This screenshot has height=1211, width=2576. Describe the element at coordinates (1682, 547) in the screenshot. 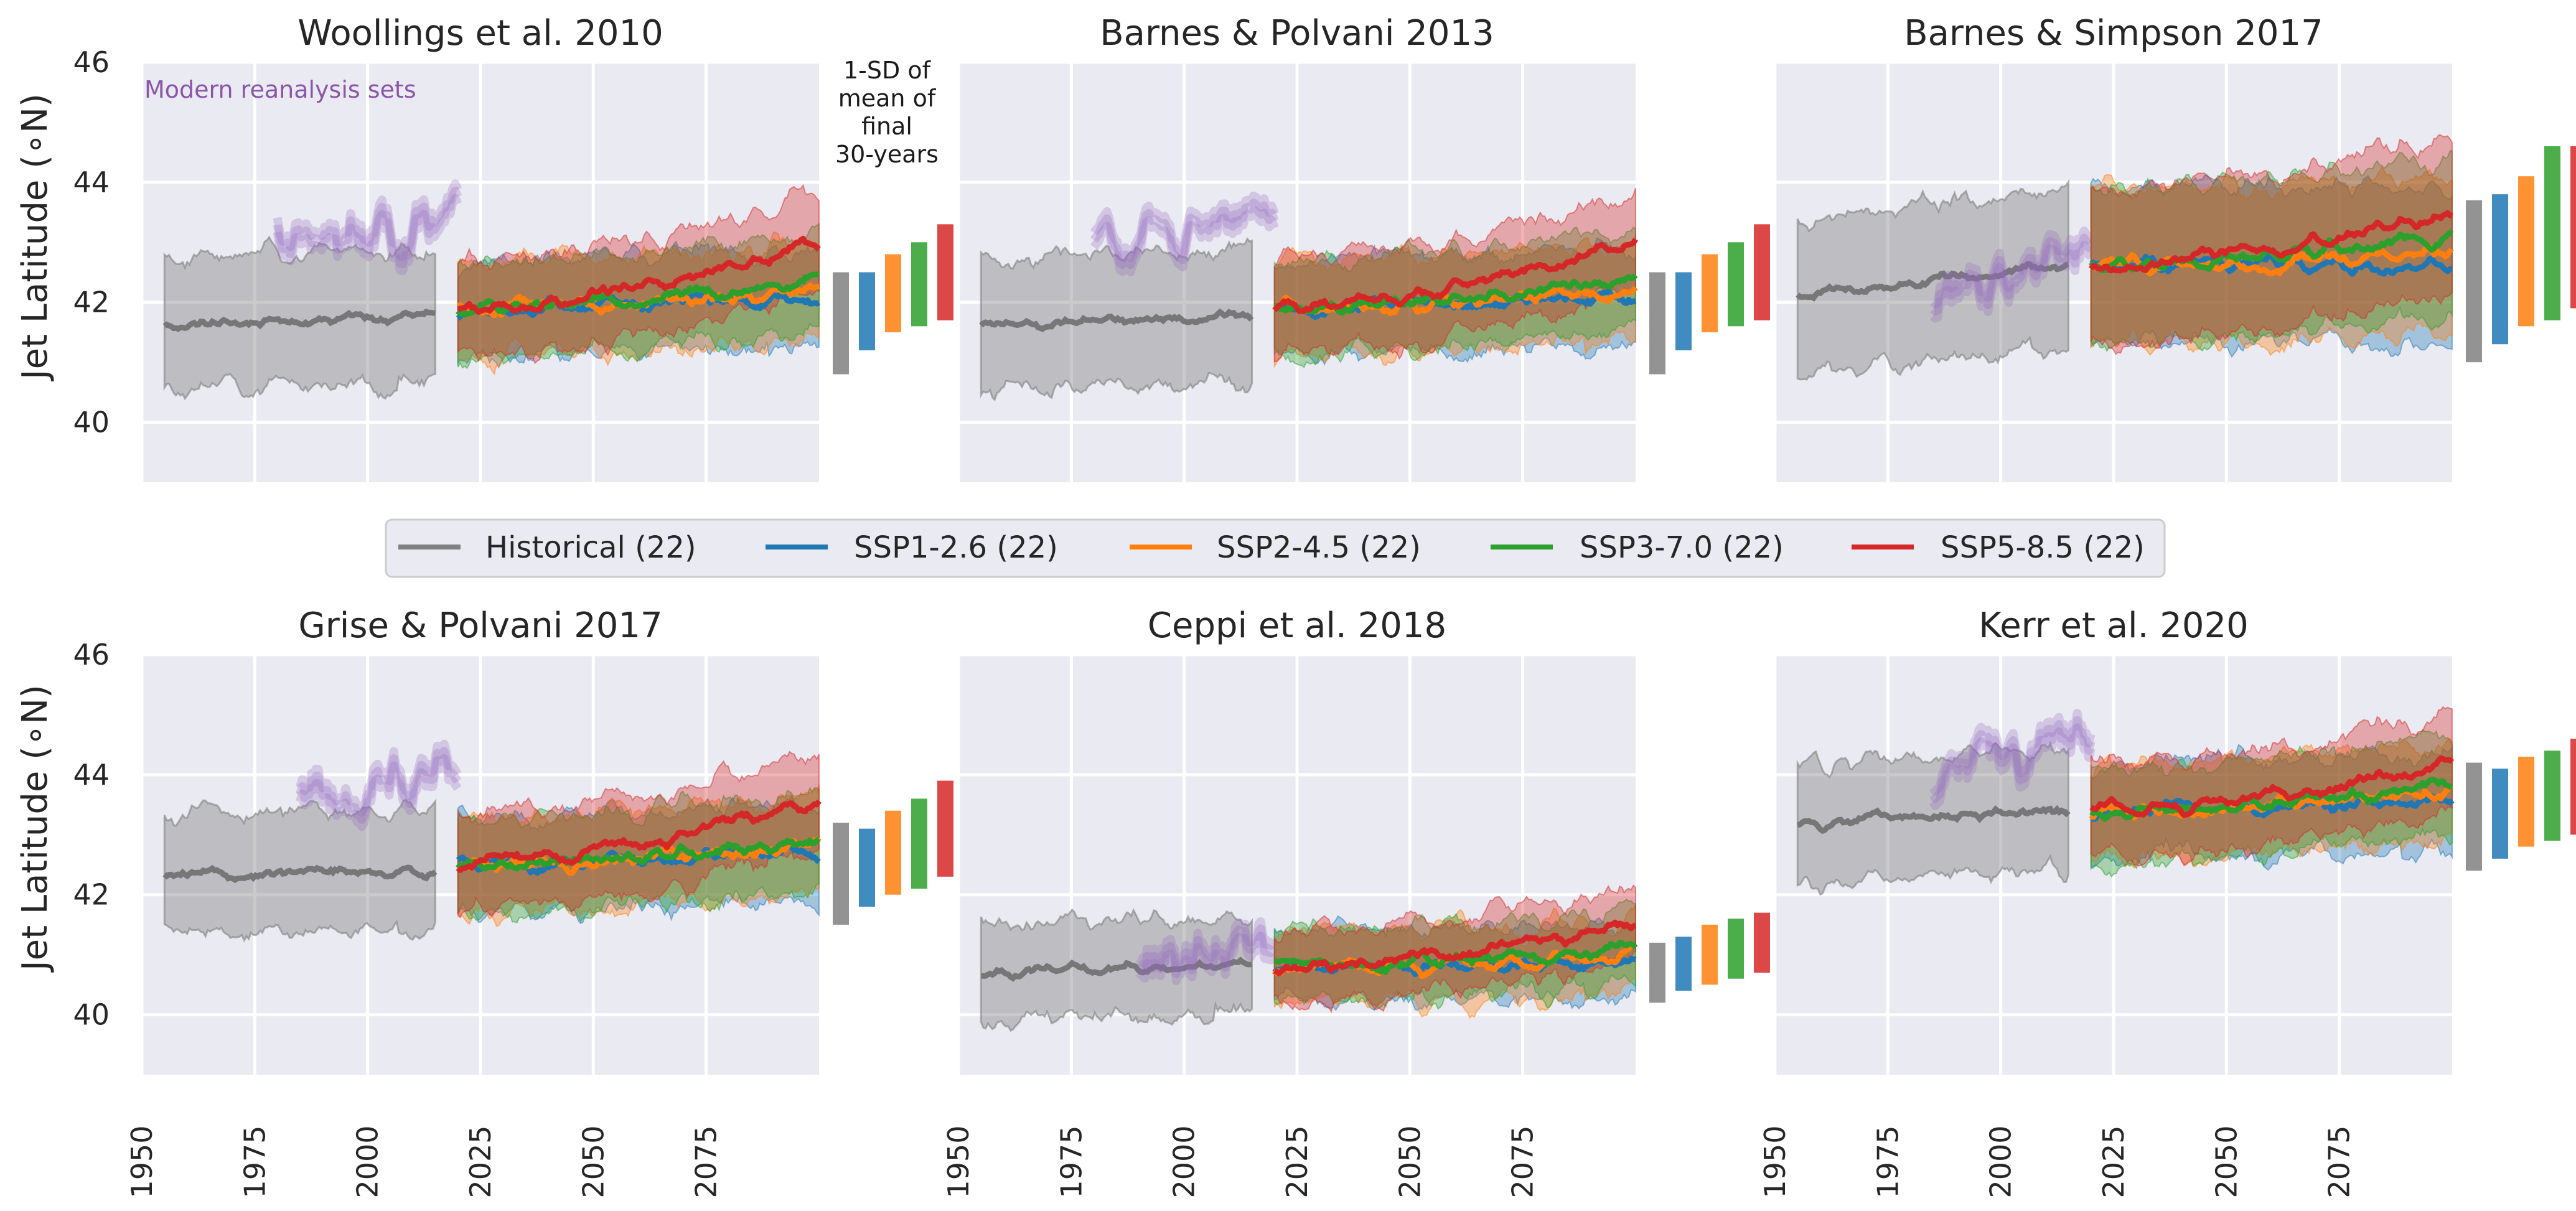

I see `legend-label: SSP3-7.0 (22)` at that location.